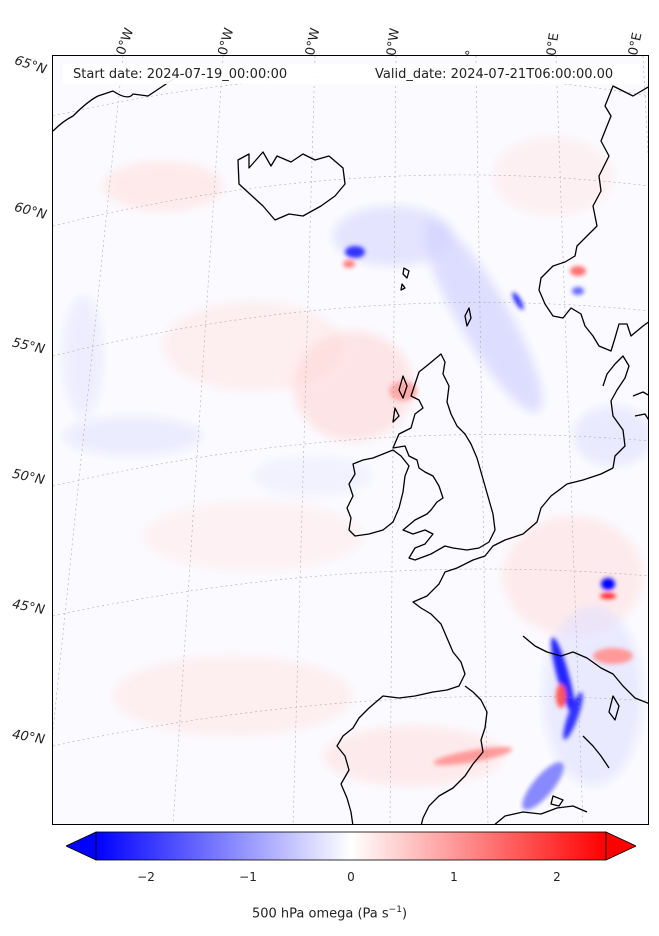 Image resolution: width=659 pixels, height=936 pixels. I want to click on colorbar-extend-max, so click(620, 846).